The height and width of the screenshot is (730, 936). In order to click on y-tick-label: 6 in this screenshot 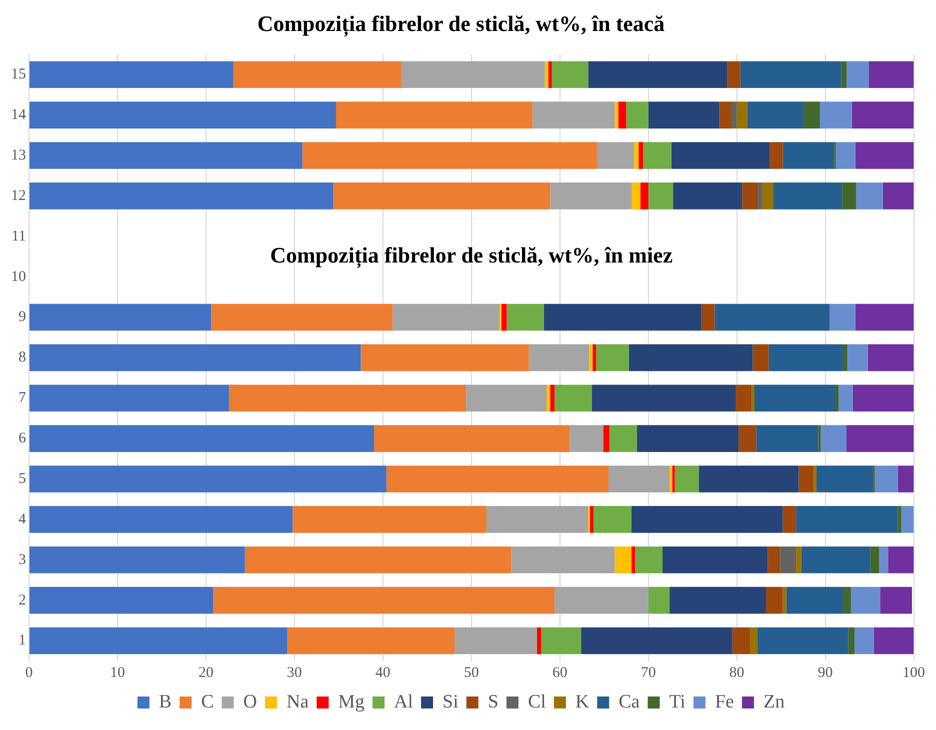, I will do `click(22, 438)`.